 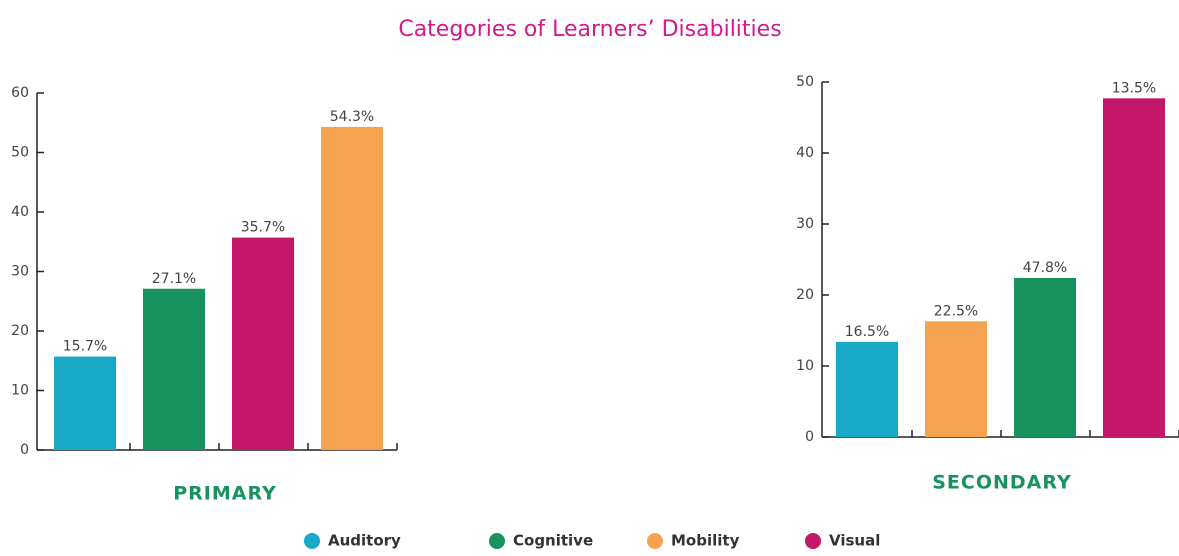 I want to click on value-label: 54.3%, so click(x=352, y=117).